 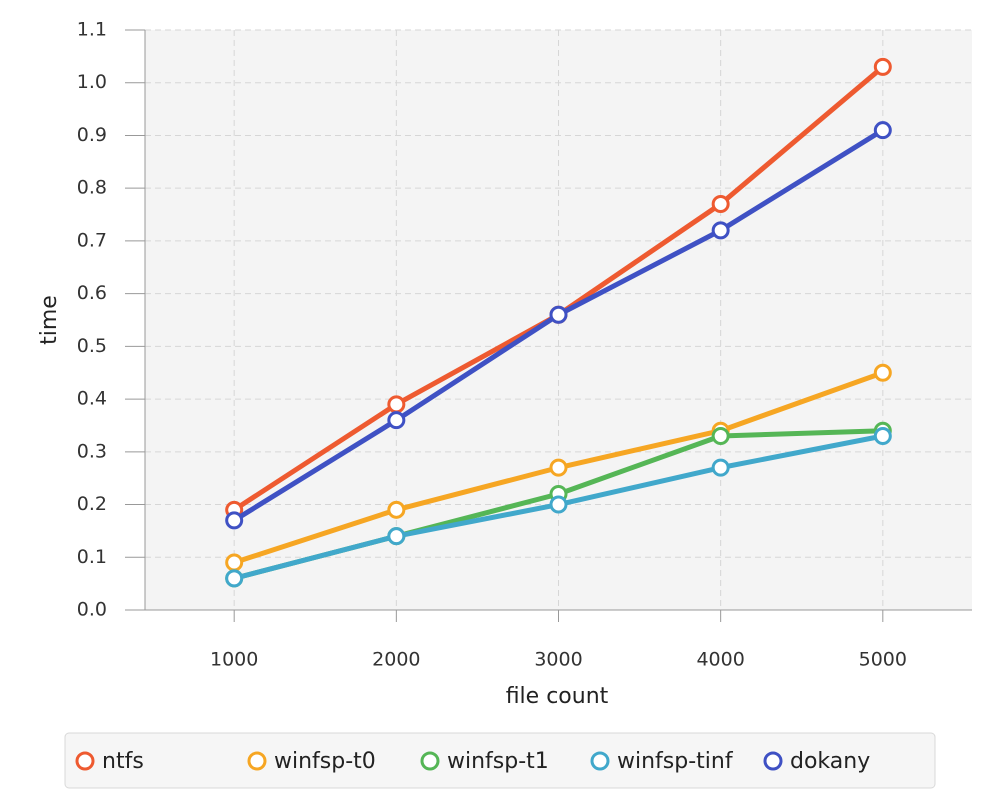 I want to click on y-tick-label: 0.0, so click(x=92, y=610).